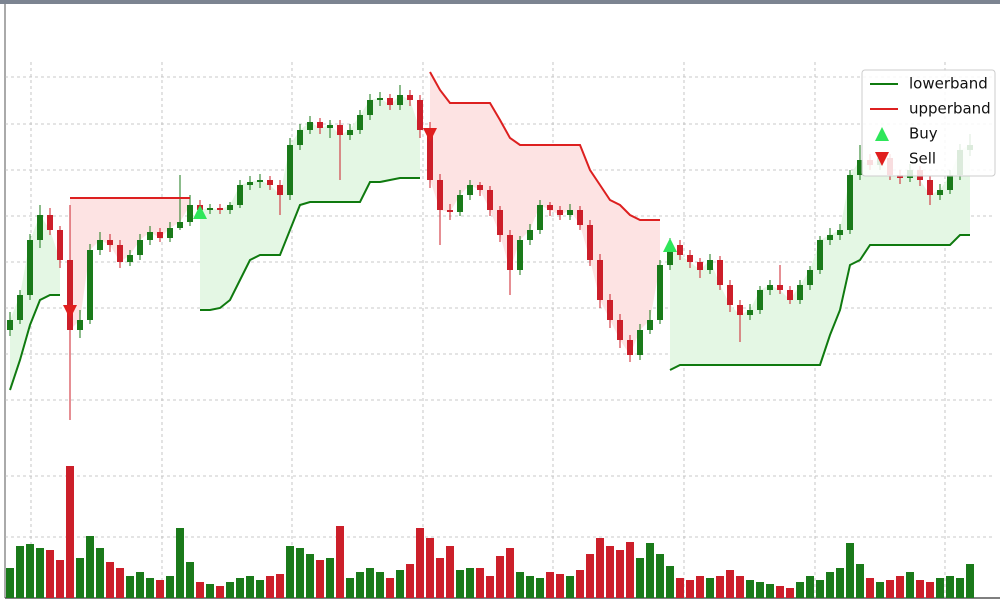 Image resolution: width=1000 pixels, height=600 pixels. I want to click on legend-label: Sell, so click(922, 159).